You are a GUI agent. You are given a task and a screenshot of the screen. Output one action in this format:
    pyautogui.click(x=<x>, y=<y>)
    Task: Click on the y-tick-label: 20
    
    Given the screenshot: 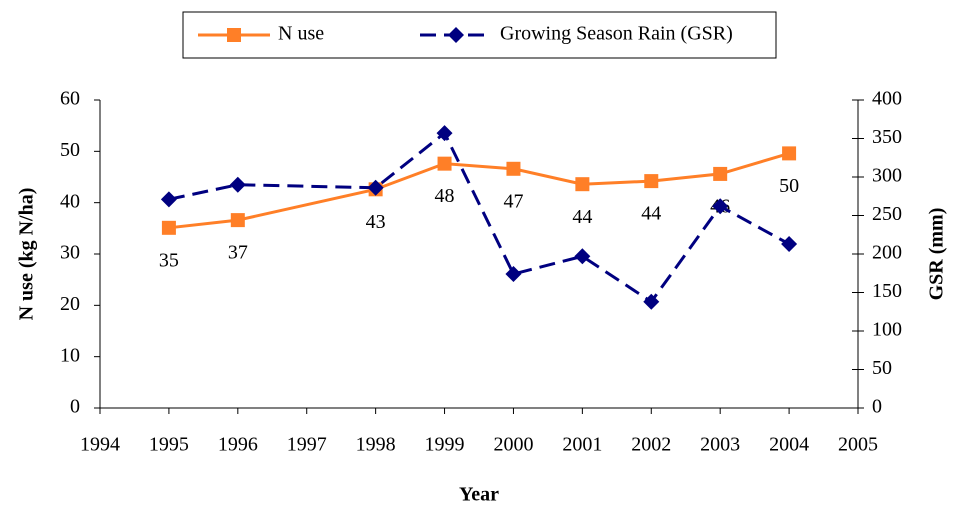 What is the action you would take?
    pyautogui.click(x=70, y=304)
    